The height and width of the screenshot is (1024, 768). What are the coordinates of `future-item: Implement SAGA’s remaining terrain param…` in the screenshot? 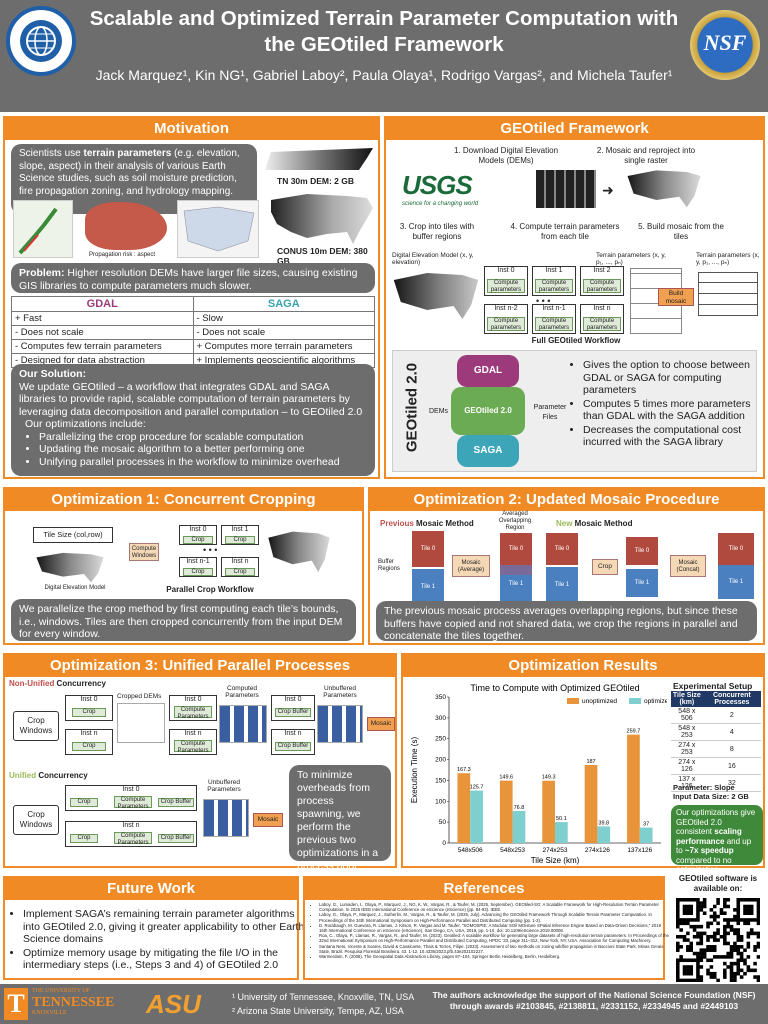 It's located at (165, 927).